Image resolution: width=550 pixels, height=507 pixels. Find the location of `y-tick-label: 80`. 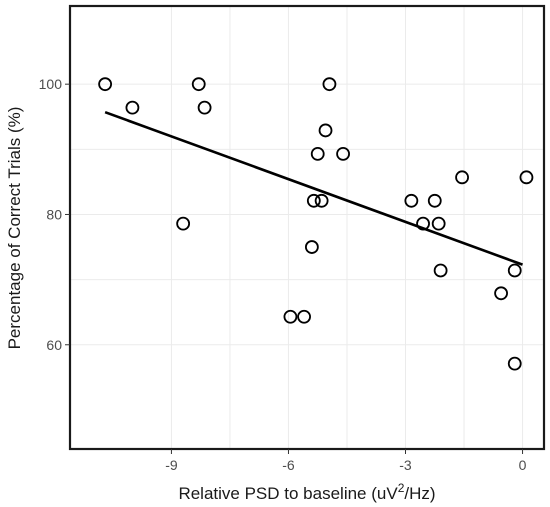

y-tick-label: 80 is located at coordinates (54, 214).